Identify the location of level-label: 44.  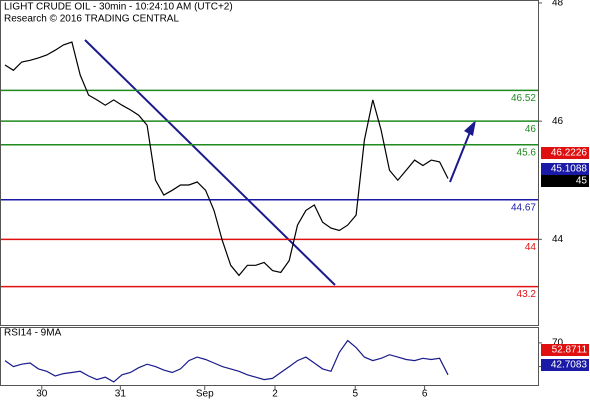
(531, 247).